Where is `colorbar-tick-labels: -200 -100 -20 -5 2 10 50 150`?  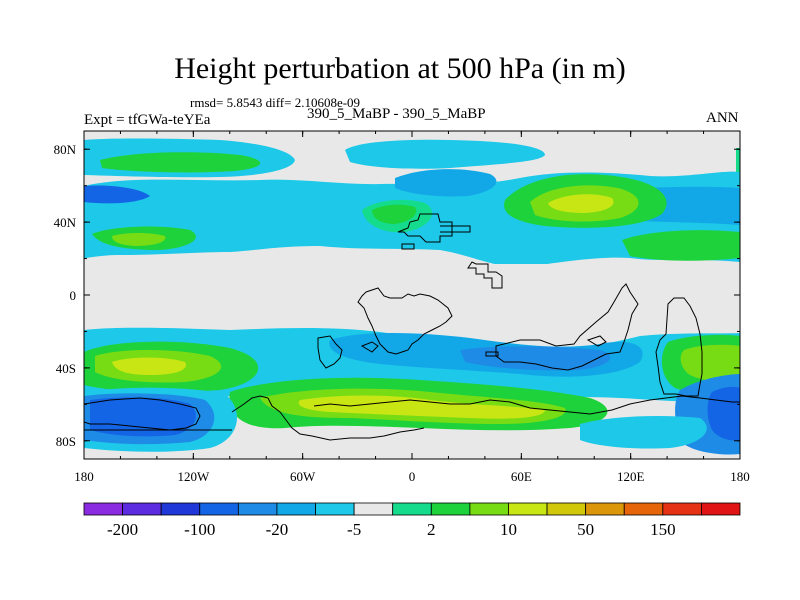 colorbar-tick-labels: -200 -100 -20 -5 2 10 50 150 is located at coordinates (391, 529).